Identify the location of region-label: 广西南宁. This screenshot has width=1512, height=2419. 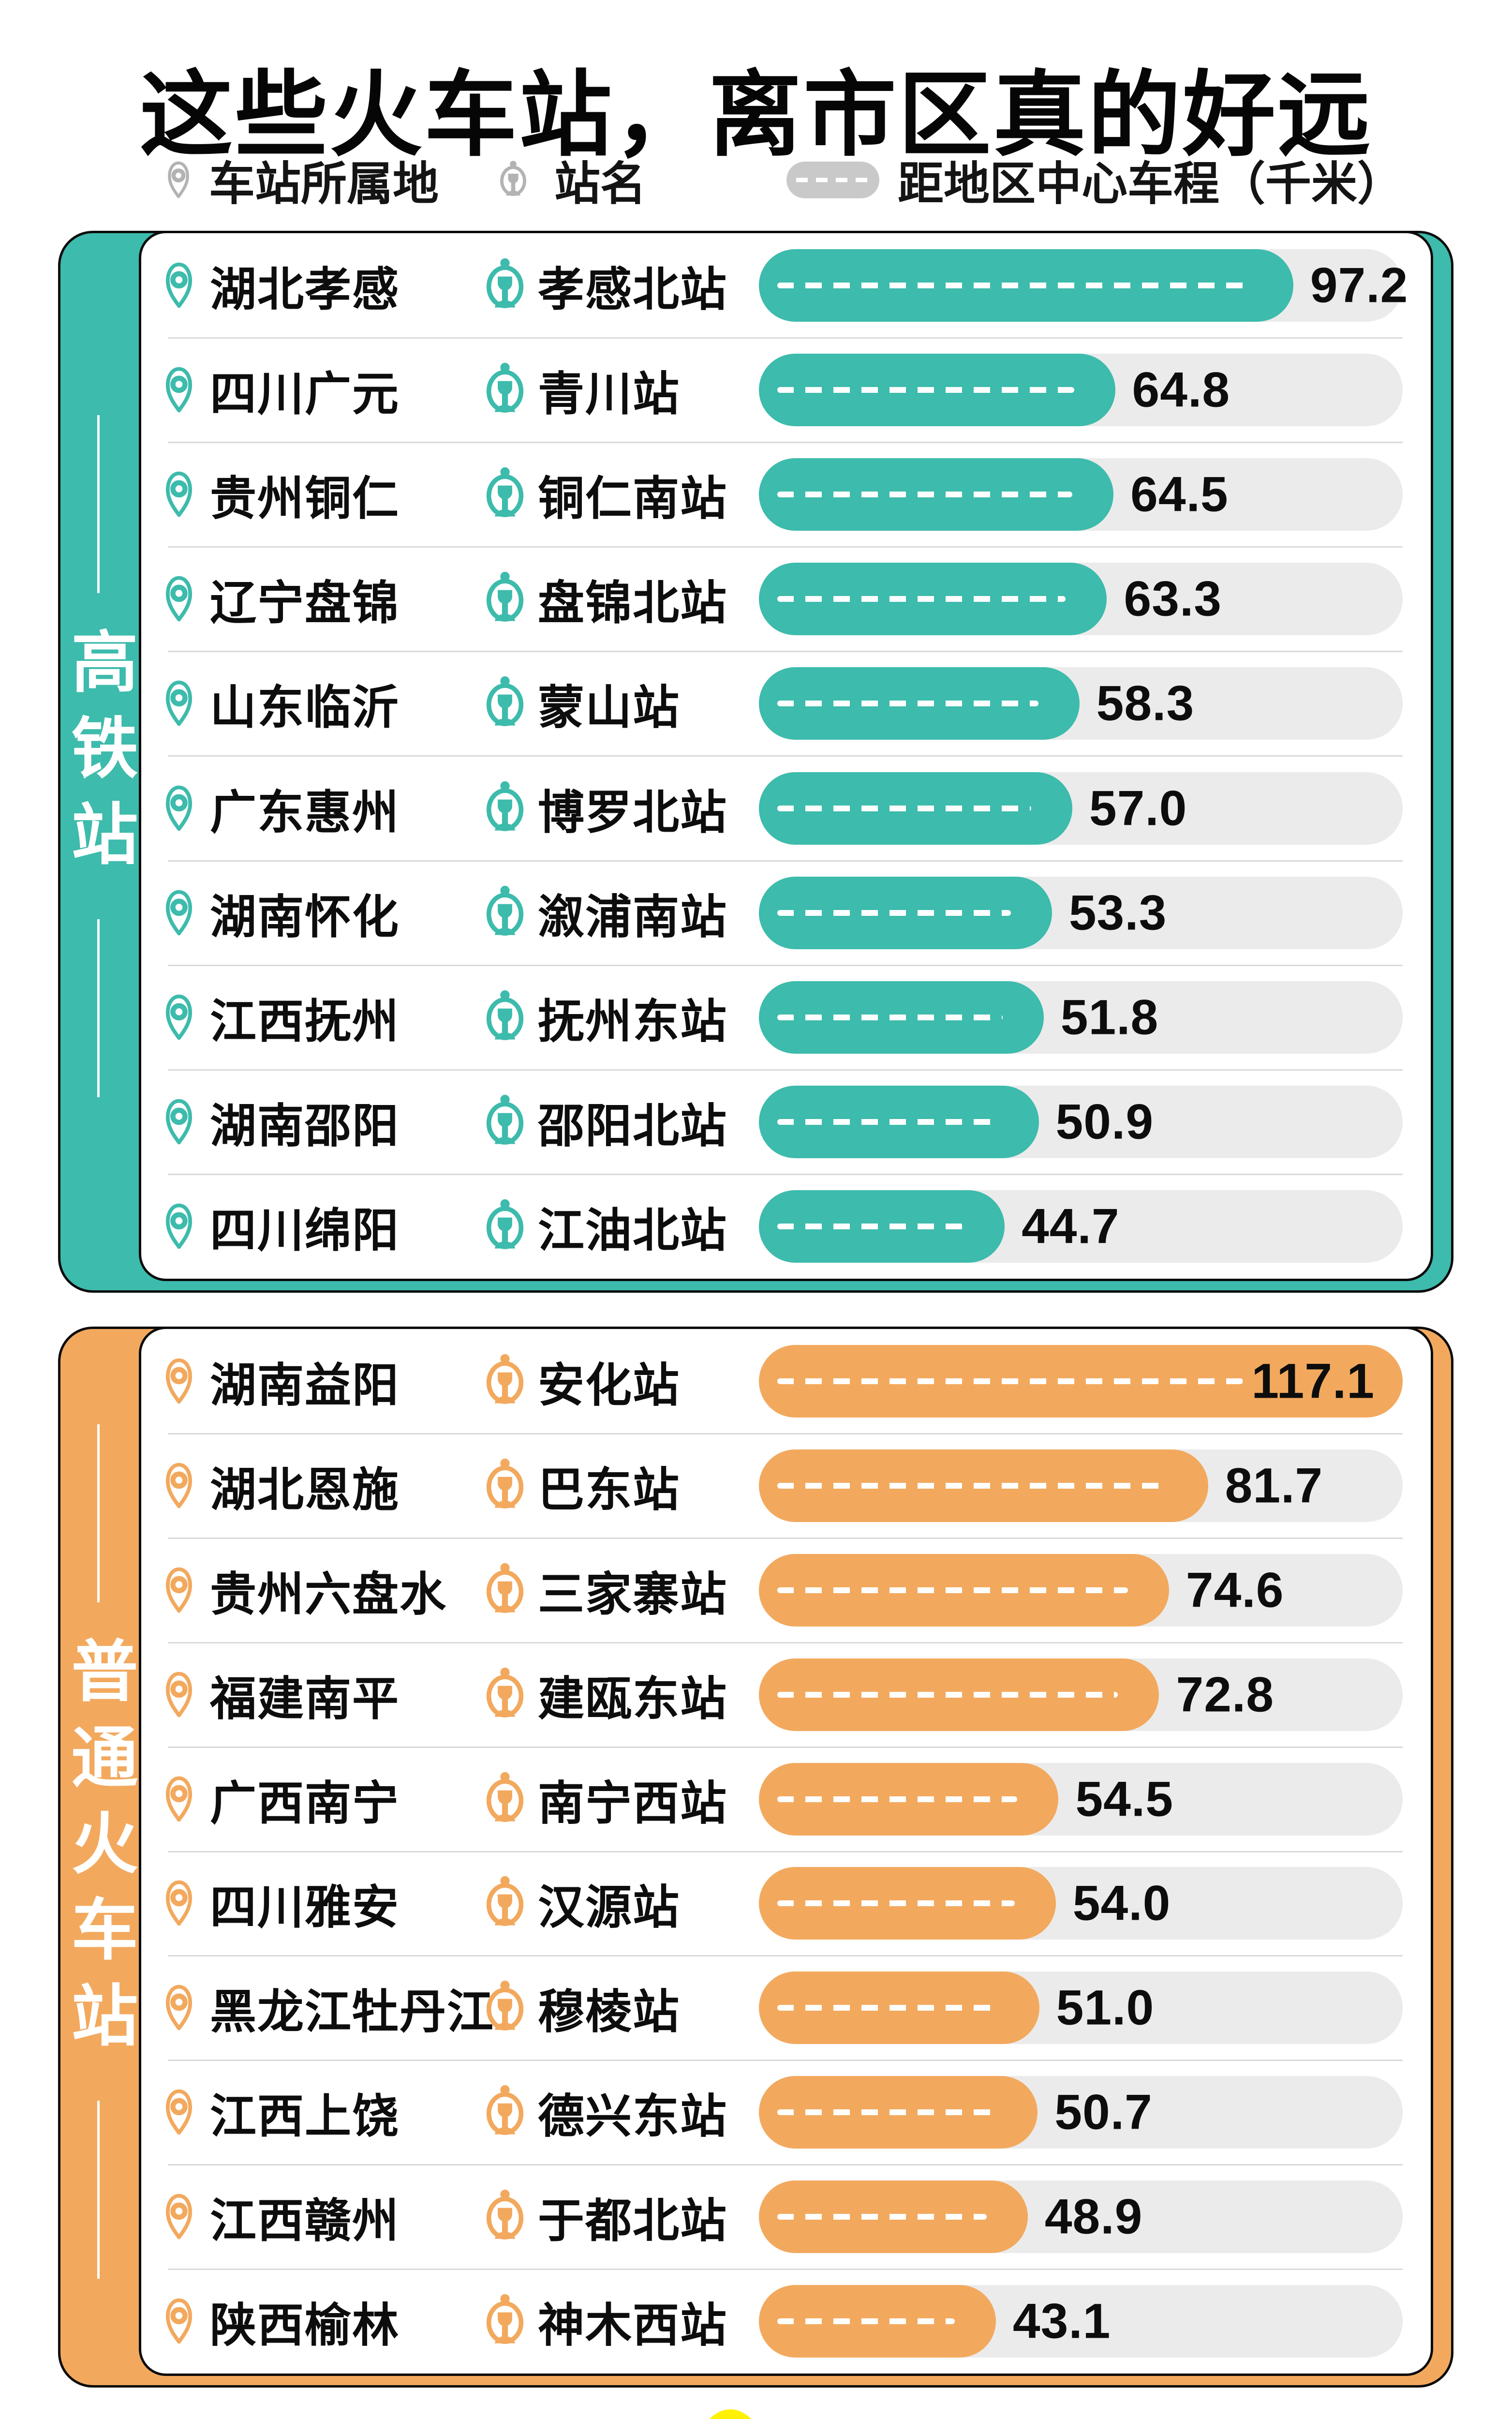
(305, 1804).